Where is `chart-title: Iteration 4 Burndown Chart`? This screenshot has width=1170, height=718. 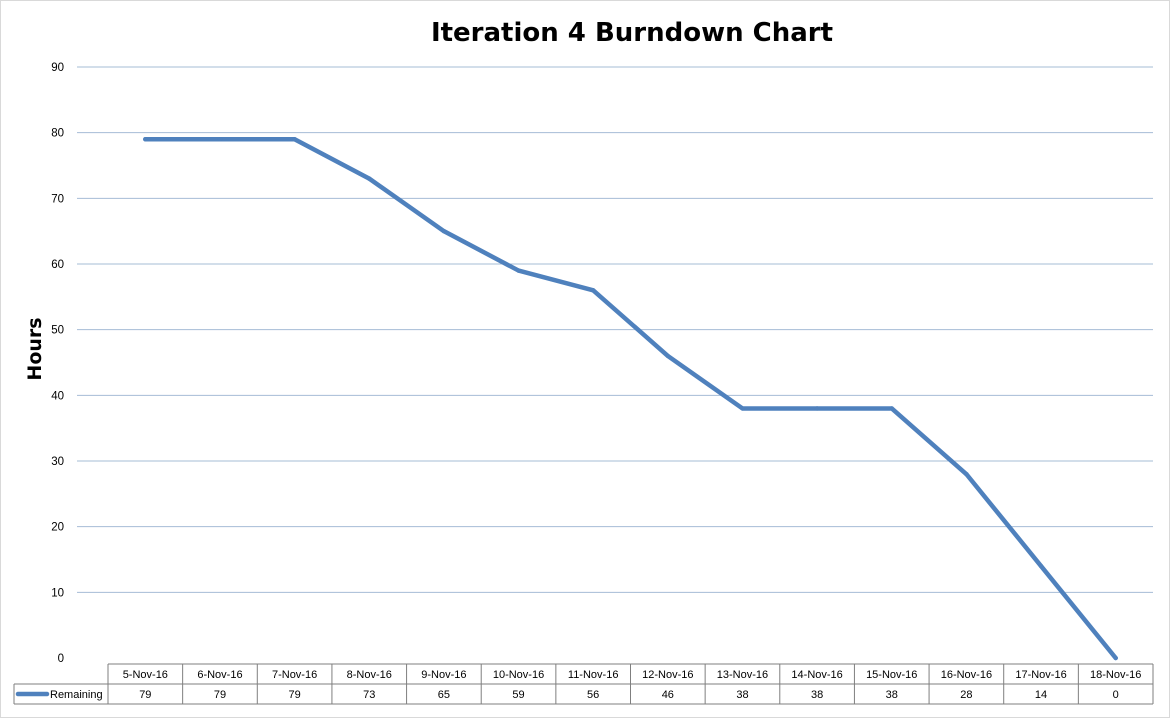
chart-title: Iteration 4 Burndown Chart is located at coordinates (632, 33).